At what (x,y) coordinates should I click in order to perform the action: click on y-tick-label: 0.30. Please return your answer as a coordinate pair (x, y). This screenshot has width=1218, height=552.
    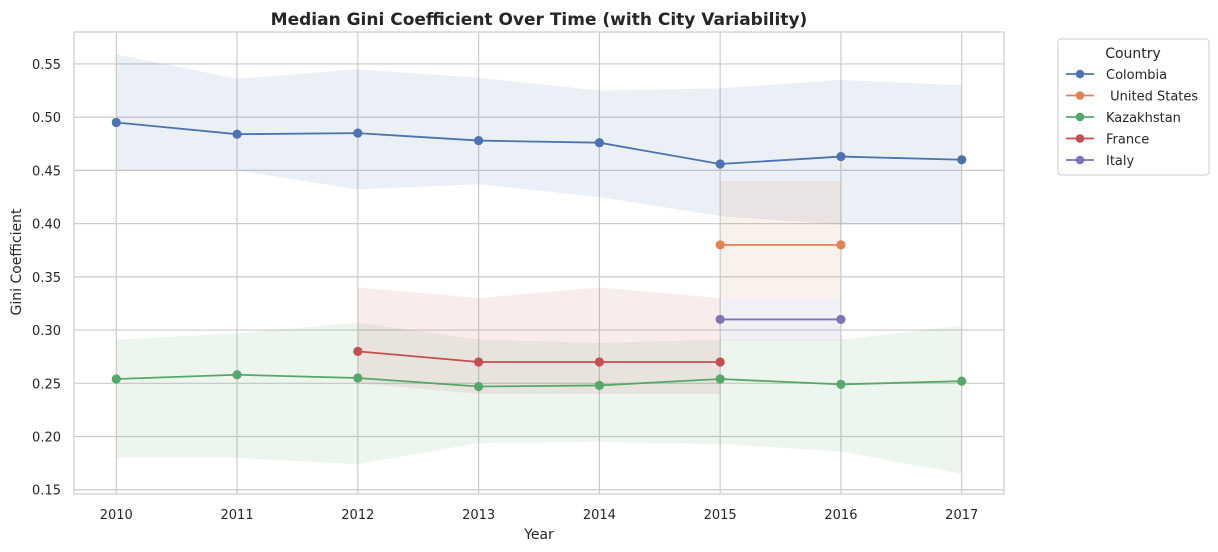
    Looking at the image, I should click on (46, 331).